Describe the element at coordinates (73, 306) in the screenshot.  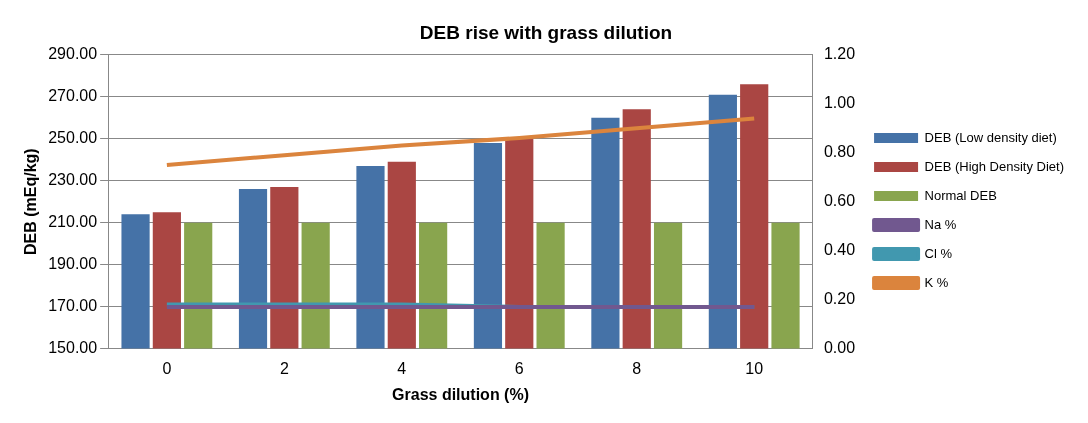
I see `y-tick-label: 170.00` at that location.